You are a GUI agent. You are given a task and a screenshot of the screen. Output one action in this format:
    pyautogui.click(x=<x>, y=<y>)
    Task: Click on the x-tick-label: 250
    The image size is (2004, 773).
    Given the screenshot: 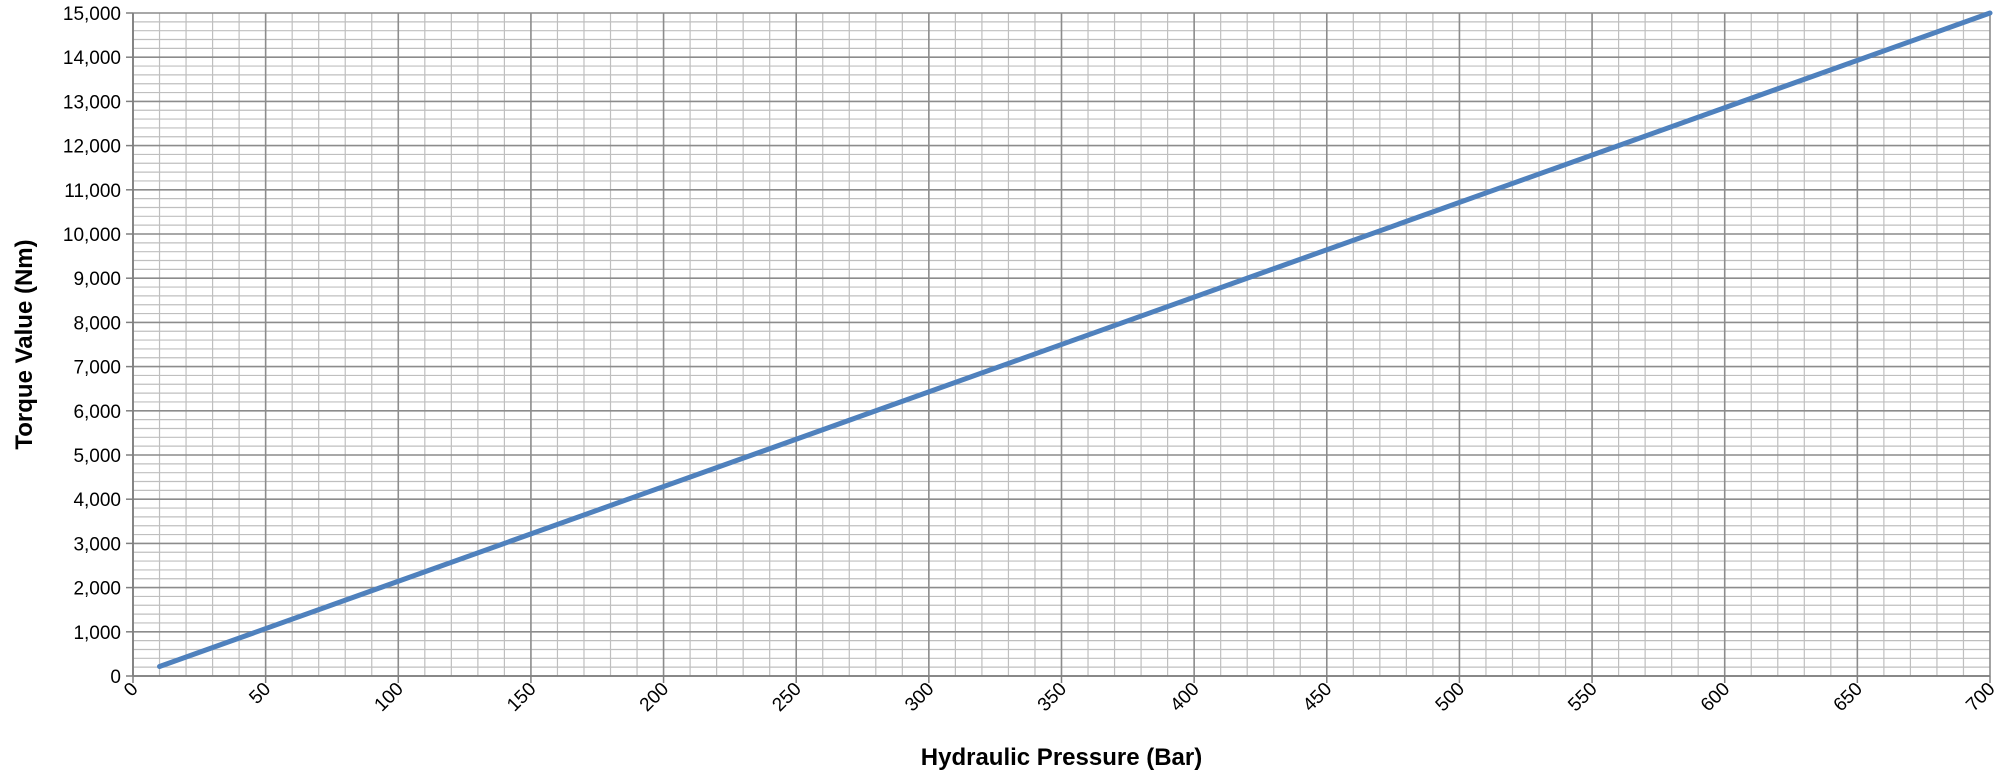 What is the action you would take?
    pyautogui.click(x=786, y=697)
    